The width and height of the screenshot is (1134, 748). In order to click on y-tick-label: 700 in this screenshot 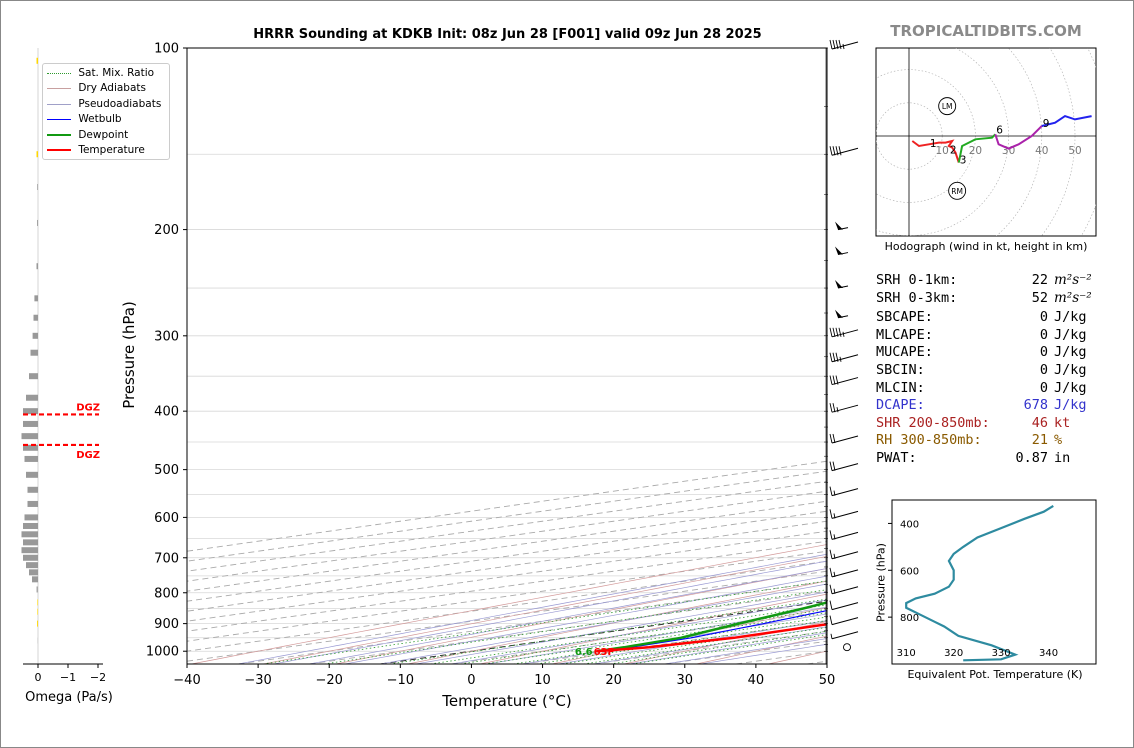, I will do `click(166, 558)`.